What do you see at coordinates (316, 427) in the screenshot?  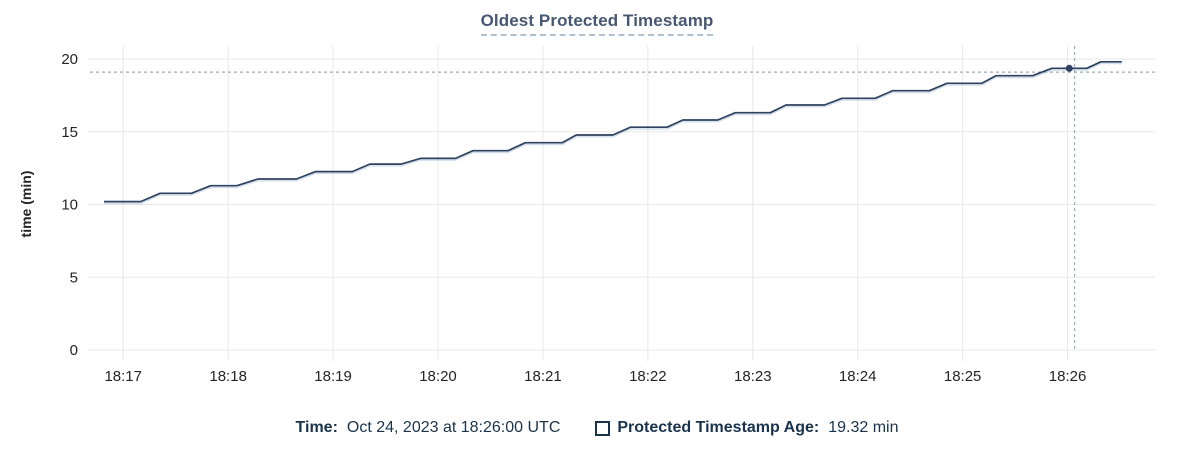 I see `legend-time-label: Time:` at bounding box center [316, 427].